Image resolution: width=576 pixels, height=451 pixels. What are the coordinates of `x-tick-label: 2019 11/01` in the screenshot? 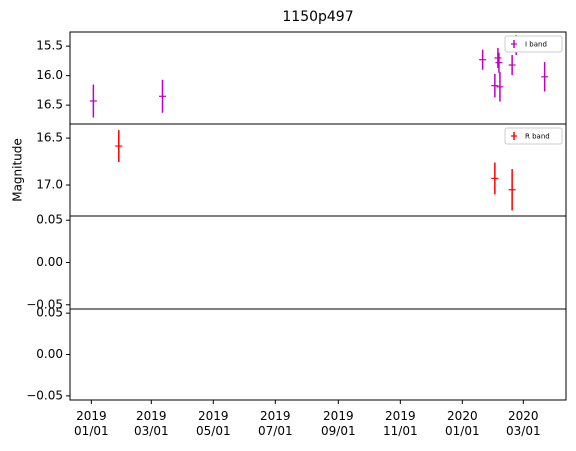 It's located at (400, 423).